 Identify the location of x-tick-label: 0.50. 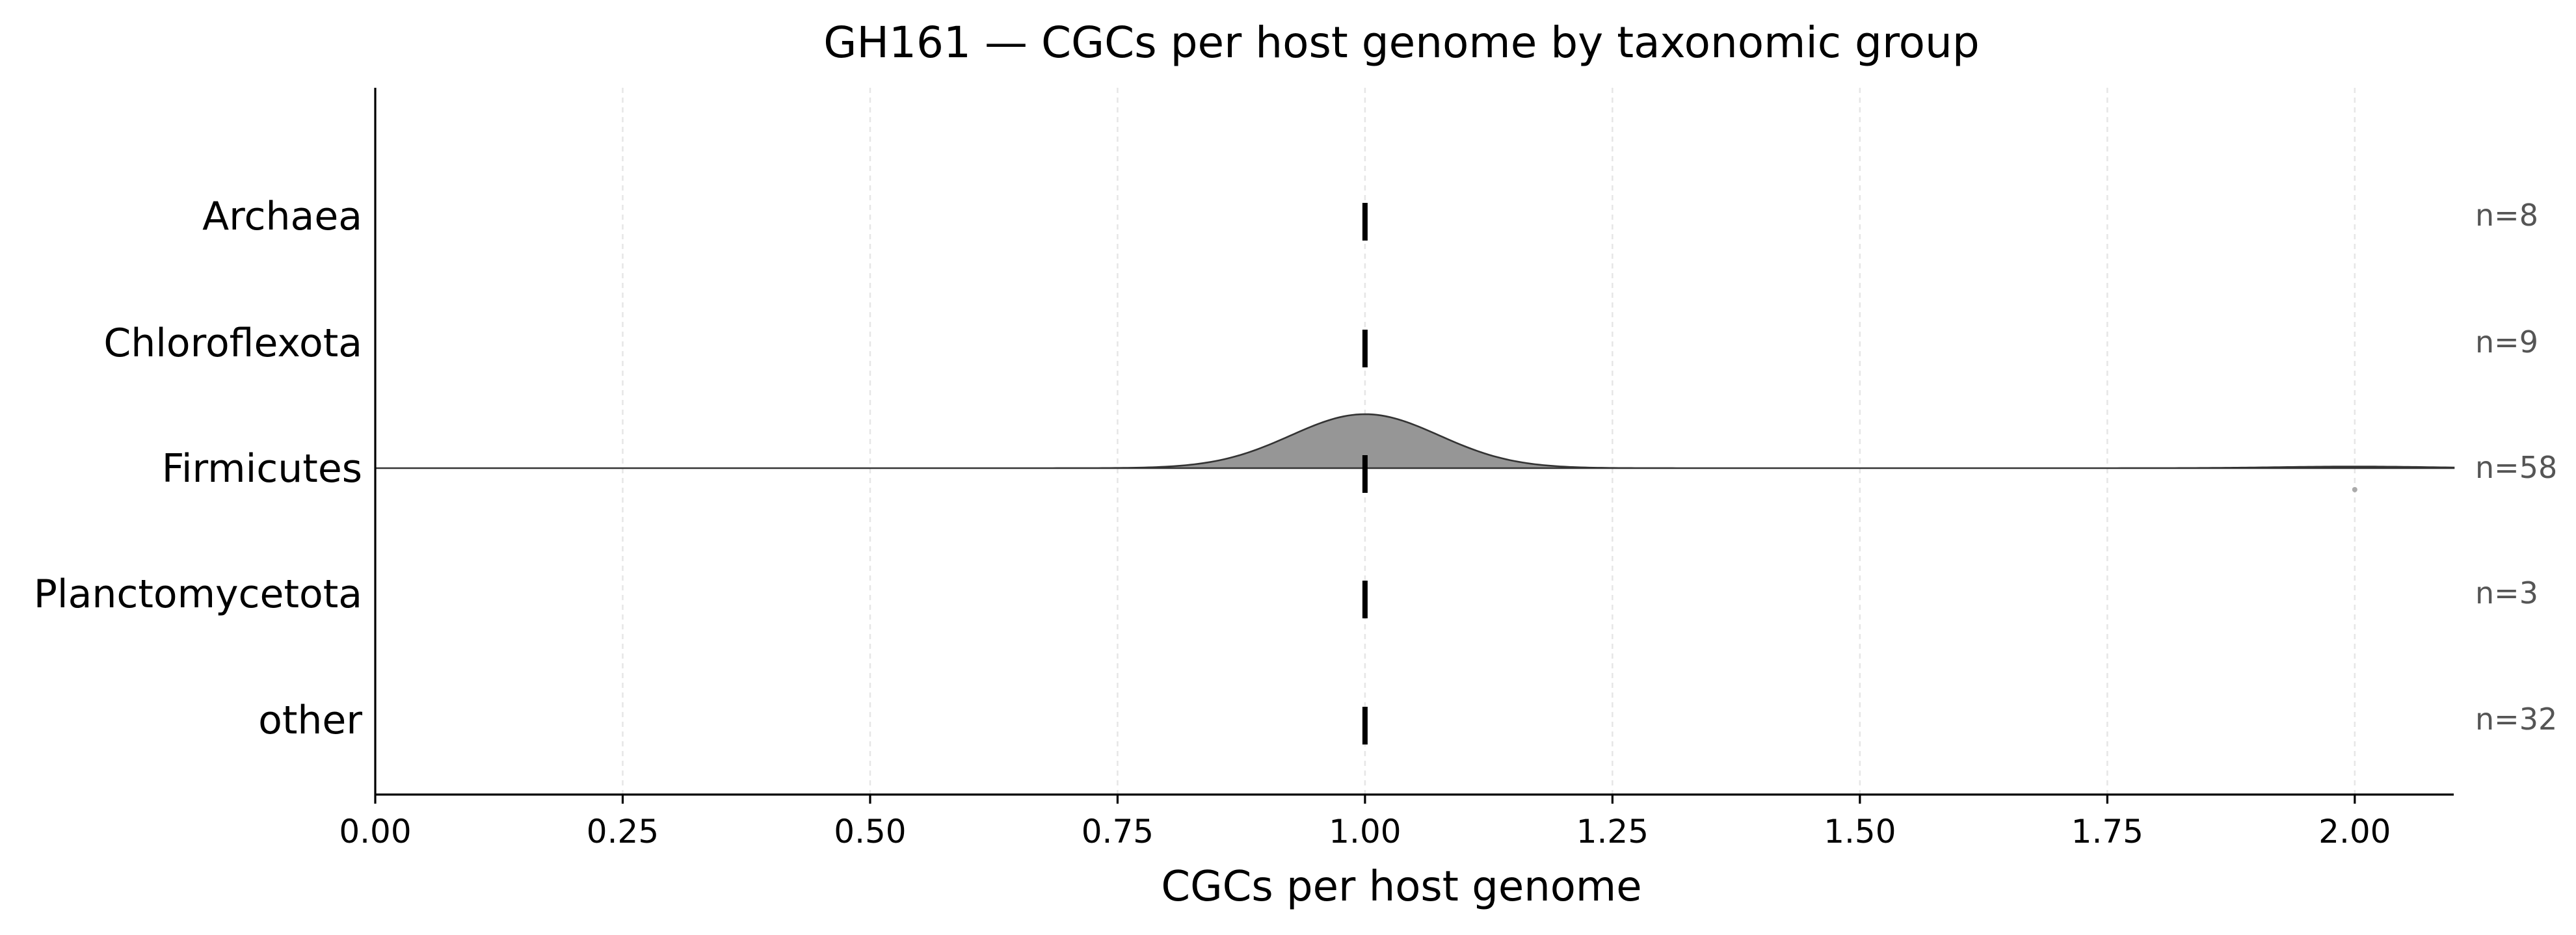
(870, 832).